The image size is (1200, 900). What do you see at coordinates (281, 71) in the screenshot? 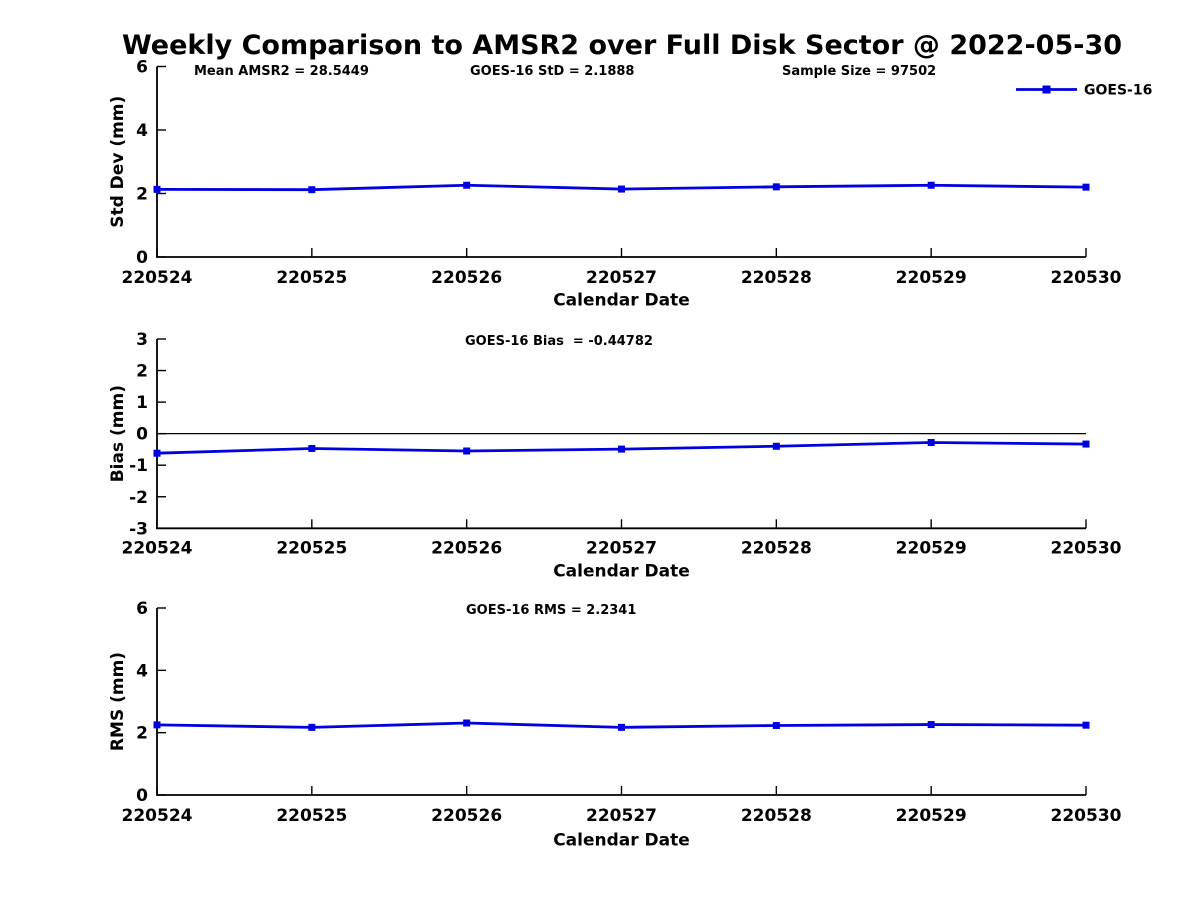
I see `panel-annotation: Mean AMSR2 = 28.5449` at bounding box center [281, 71].